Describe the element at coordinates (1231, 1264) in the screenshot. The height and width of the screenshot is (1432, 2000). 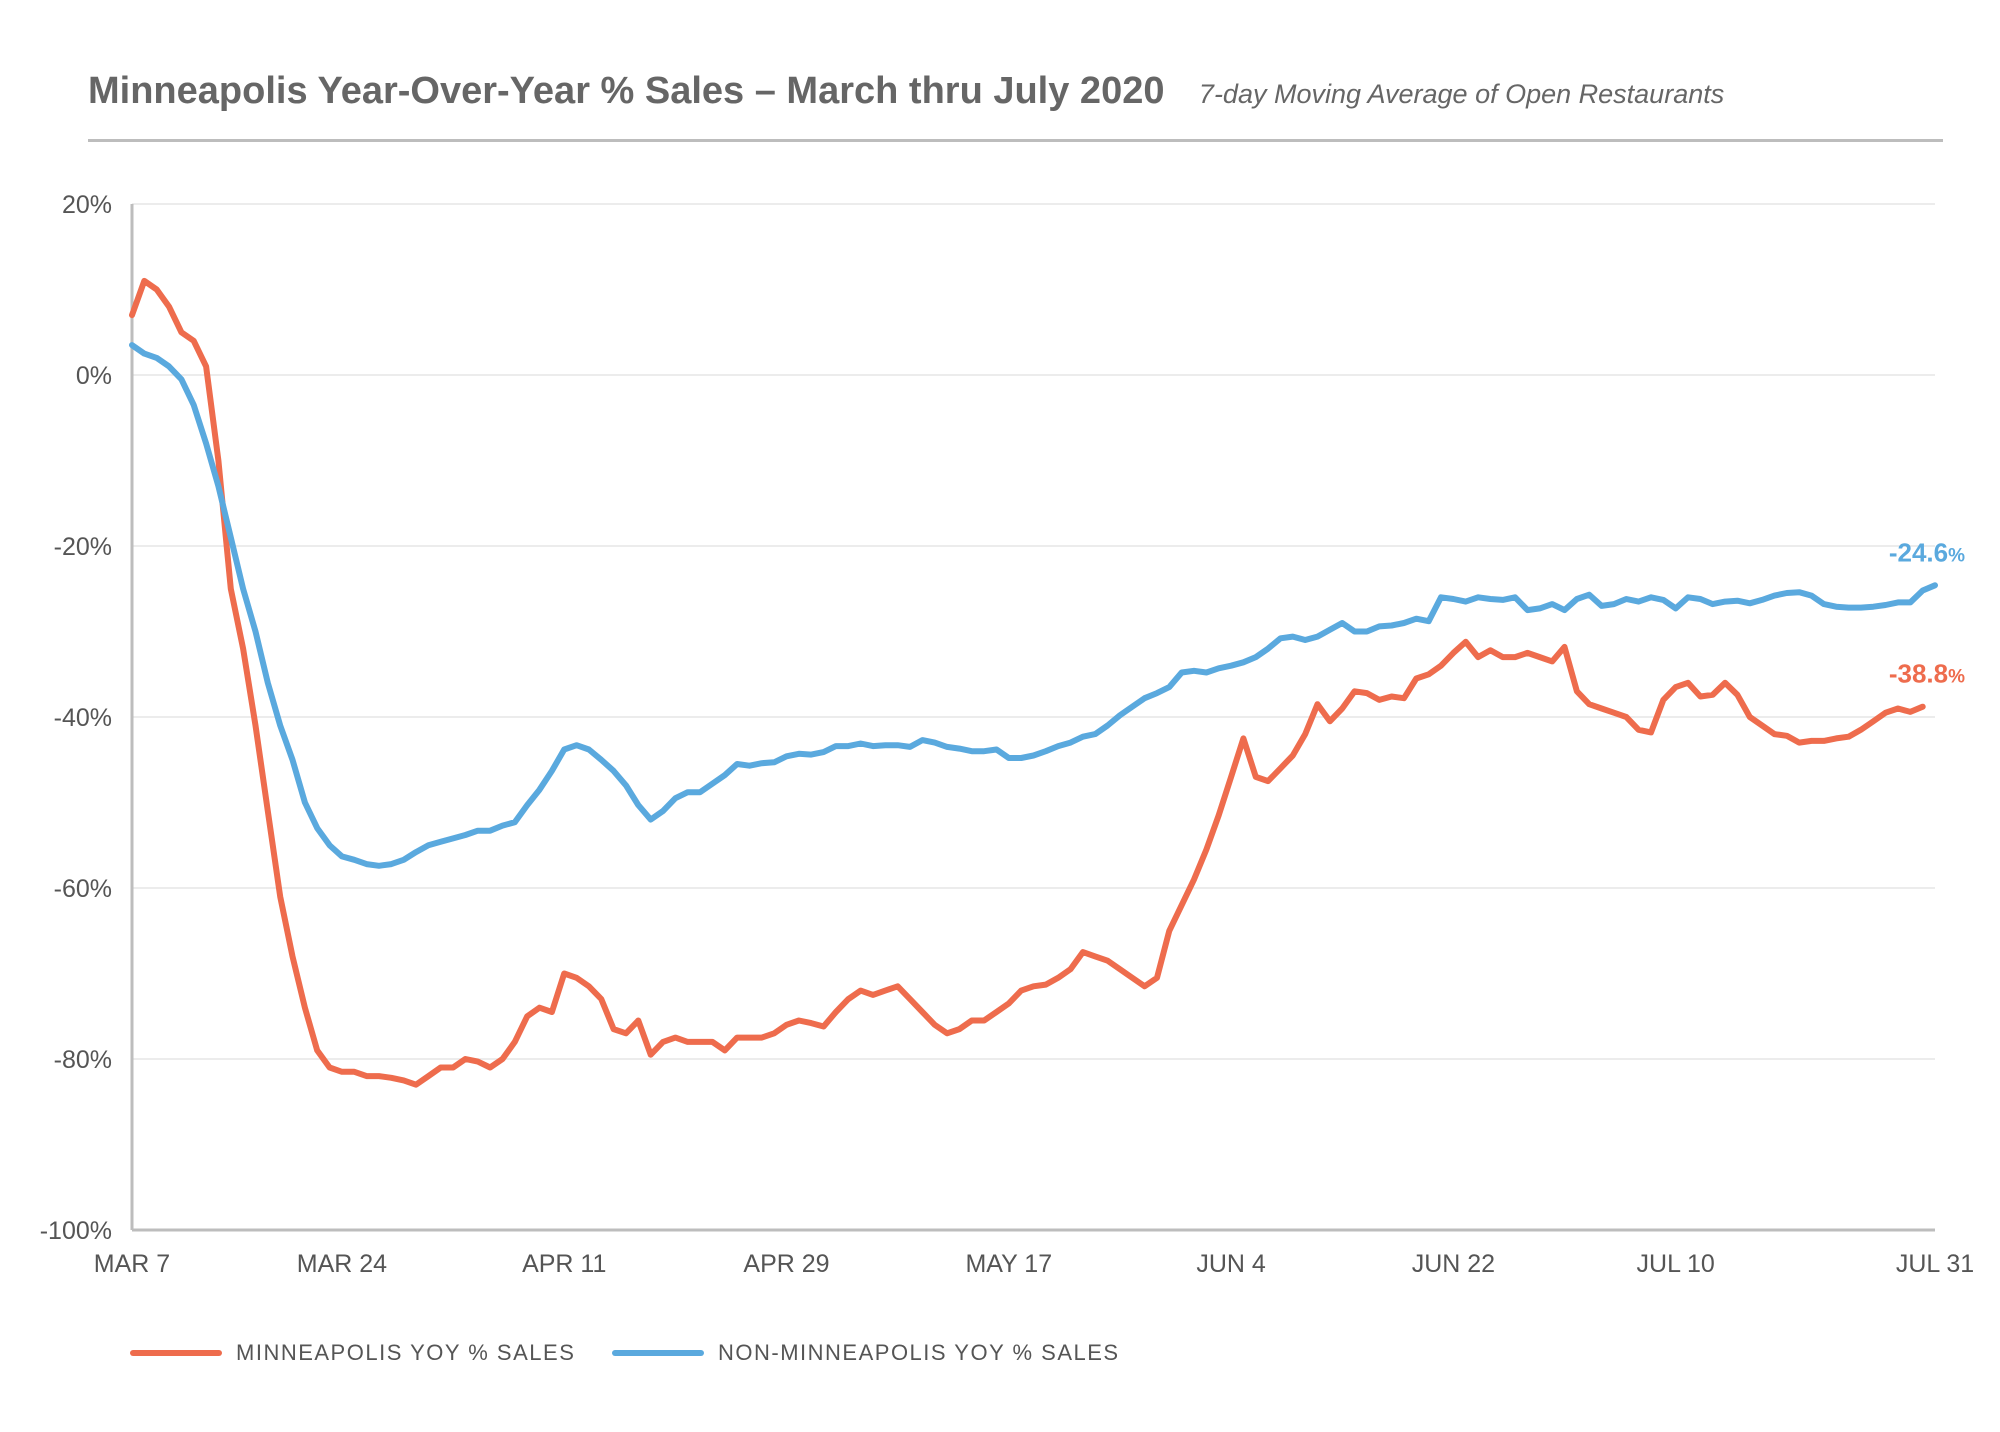
I see `x-tick-label: JUN 4` at that location.